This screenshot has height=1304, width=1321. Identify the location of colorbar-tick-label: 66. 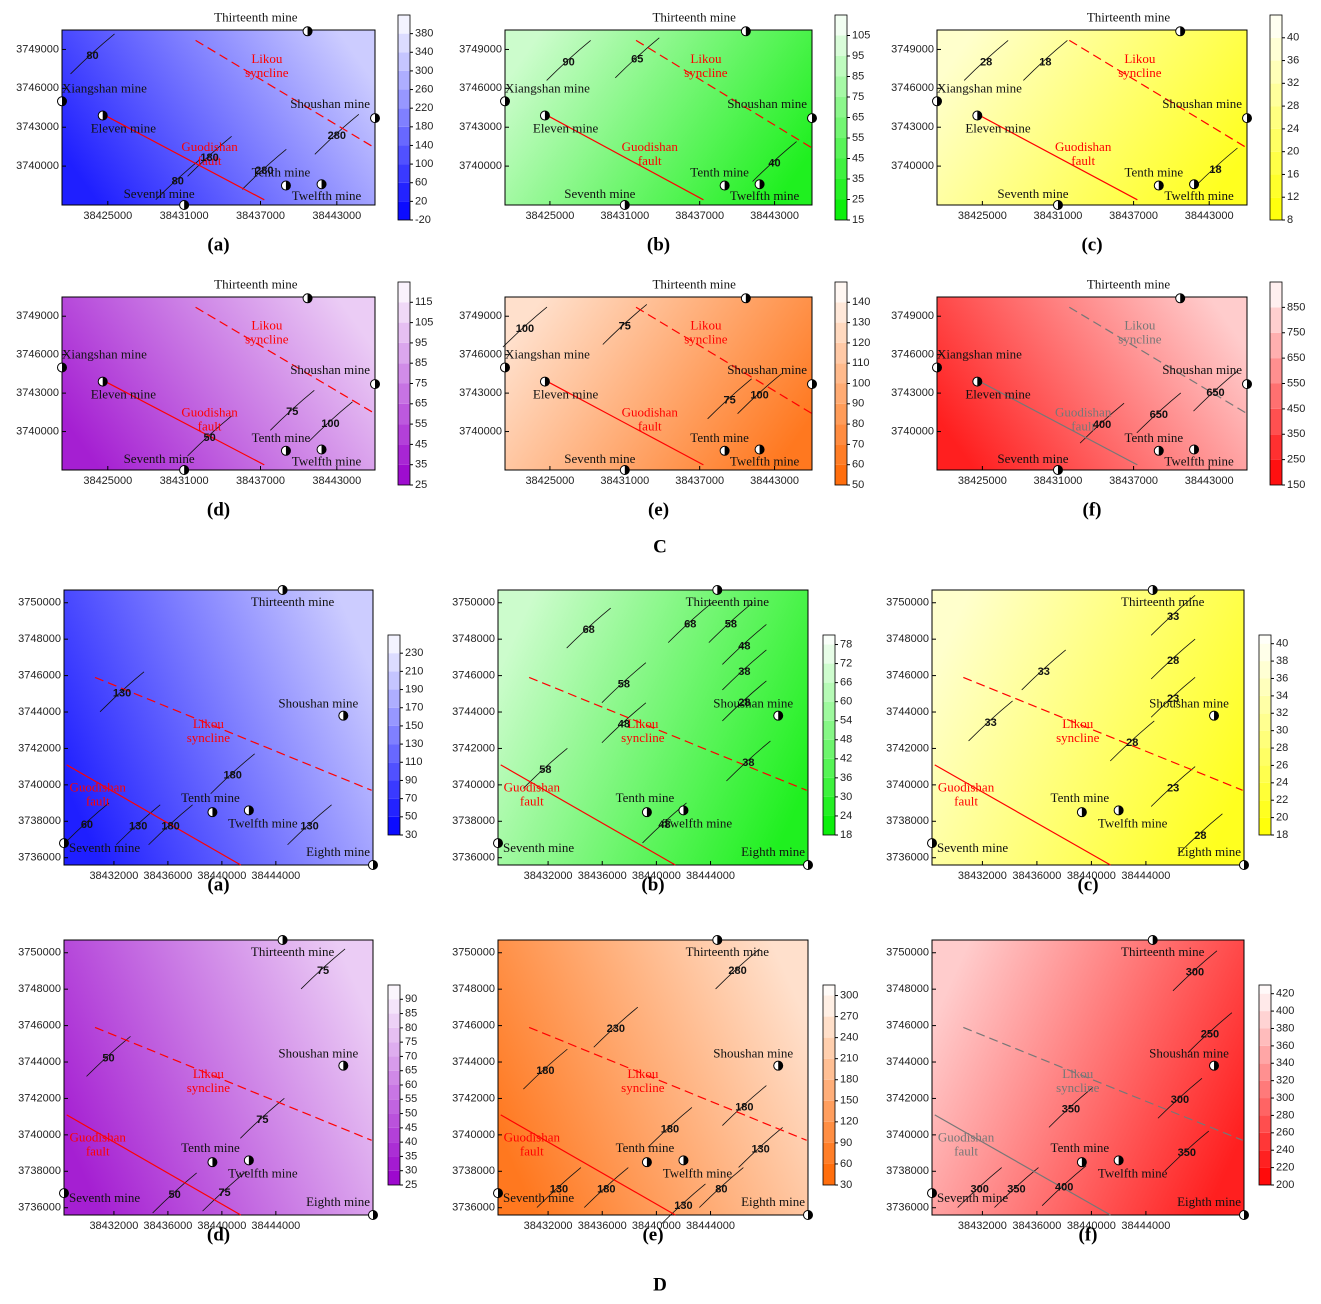
(846, 683).